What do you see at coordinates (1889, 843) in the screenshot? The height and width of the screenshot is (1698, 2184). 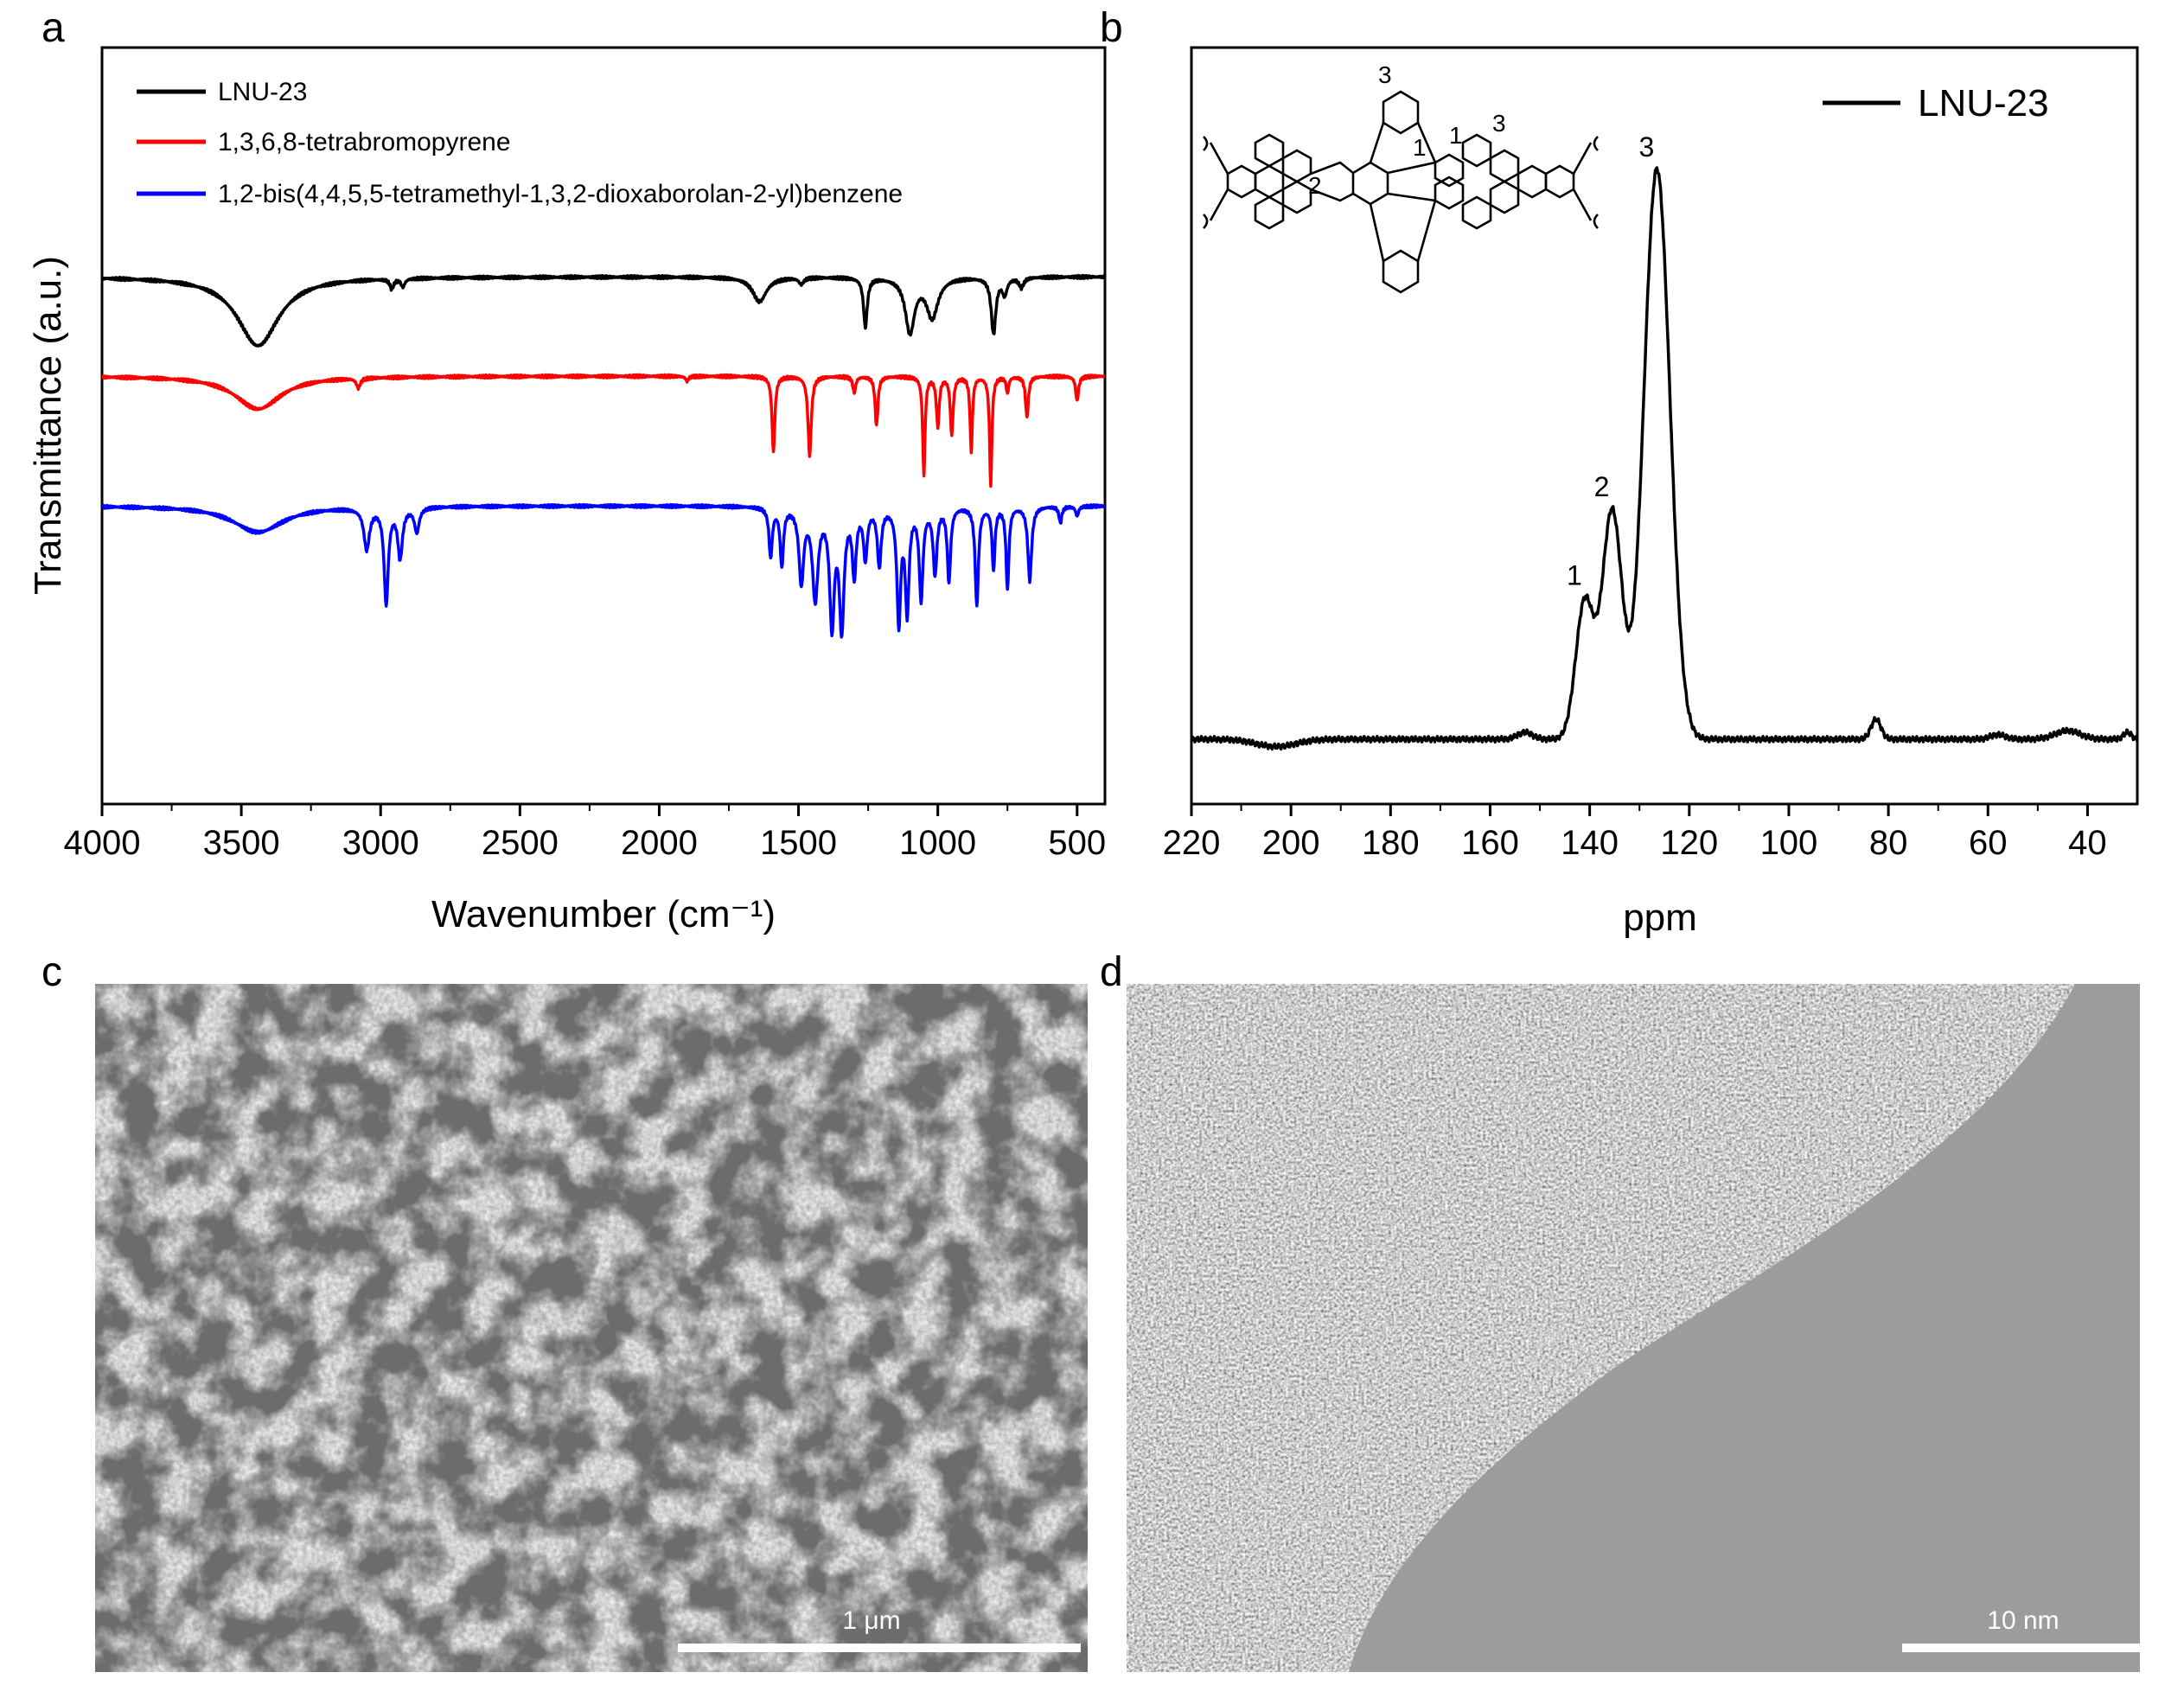 I see `x-tick-label: 80` at bounding box center [1889, 843].